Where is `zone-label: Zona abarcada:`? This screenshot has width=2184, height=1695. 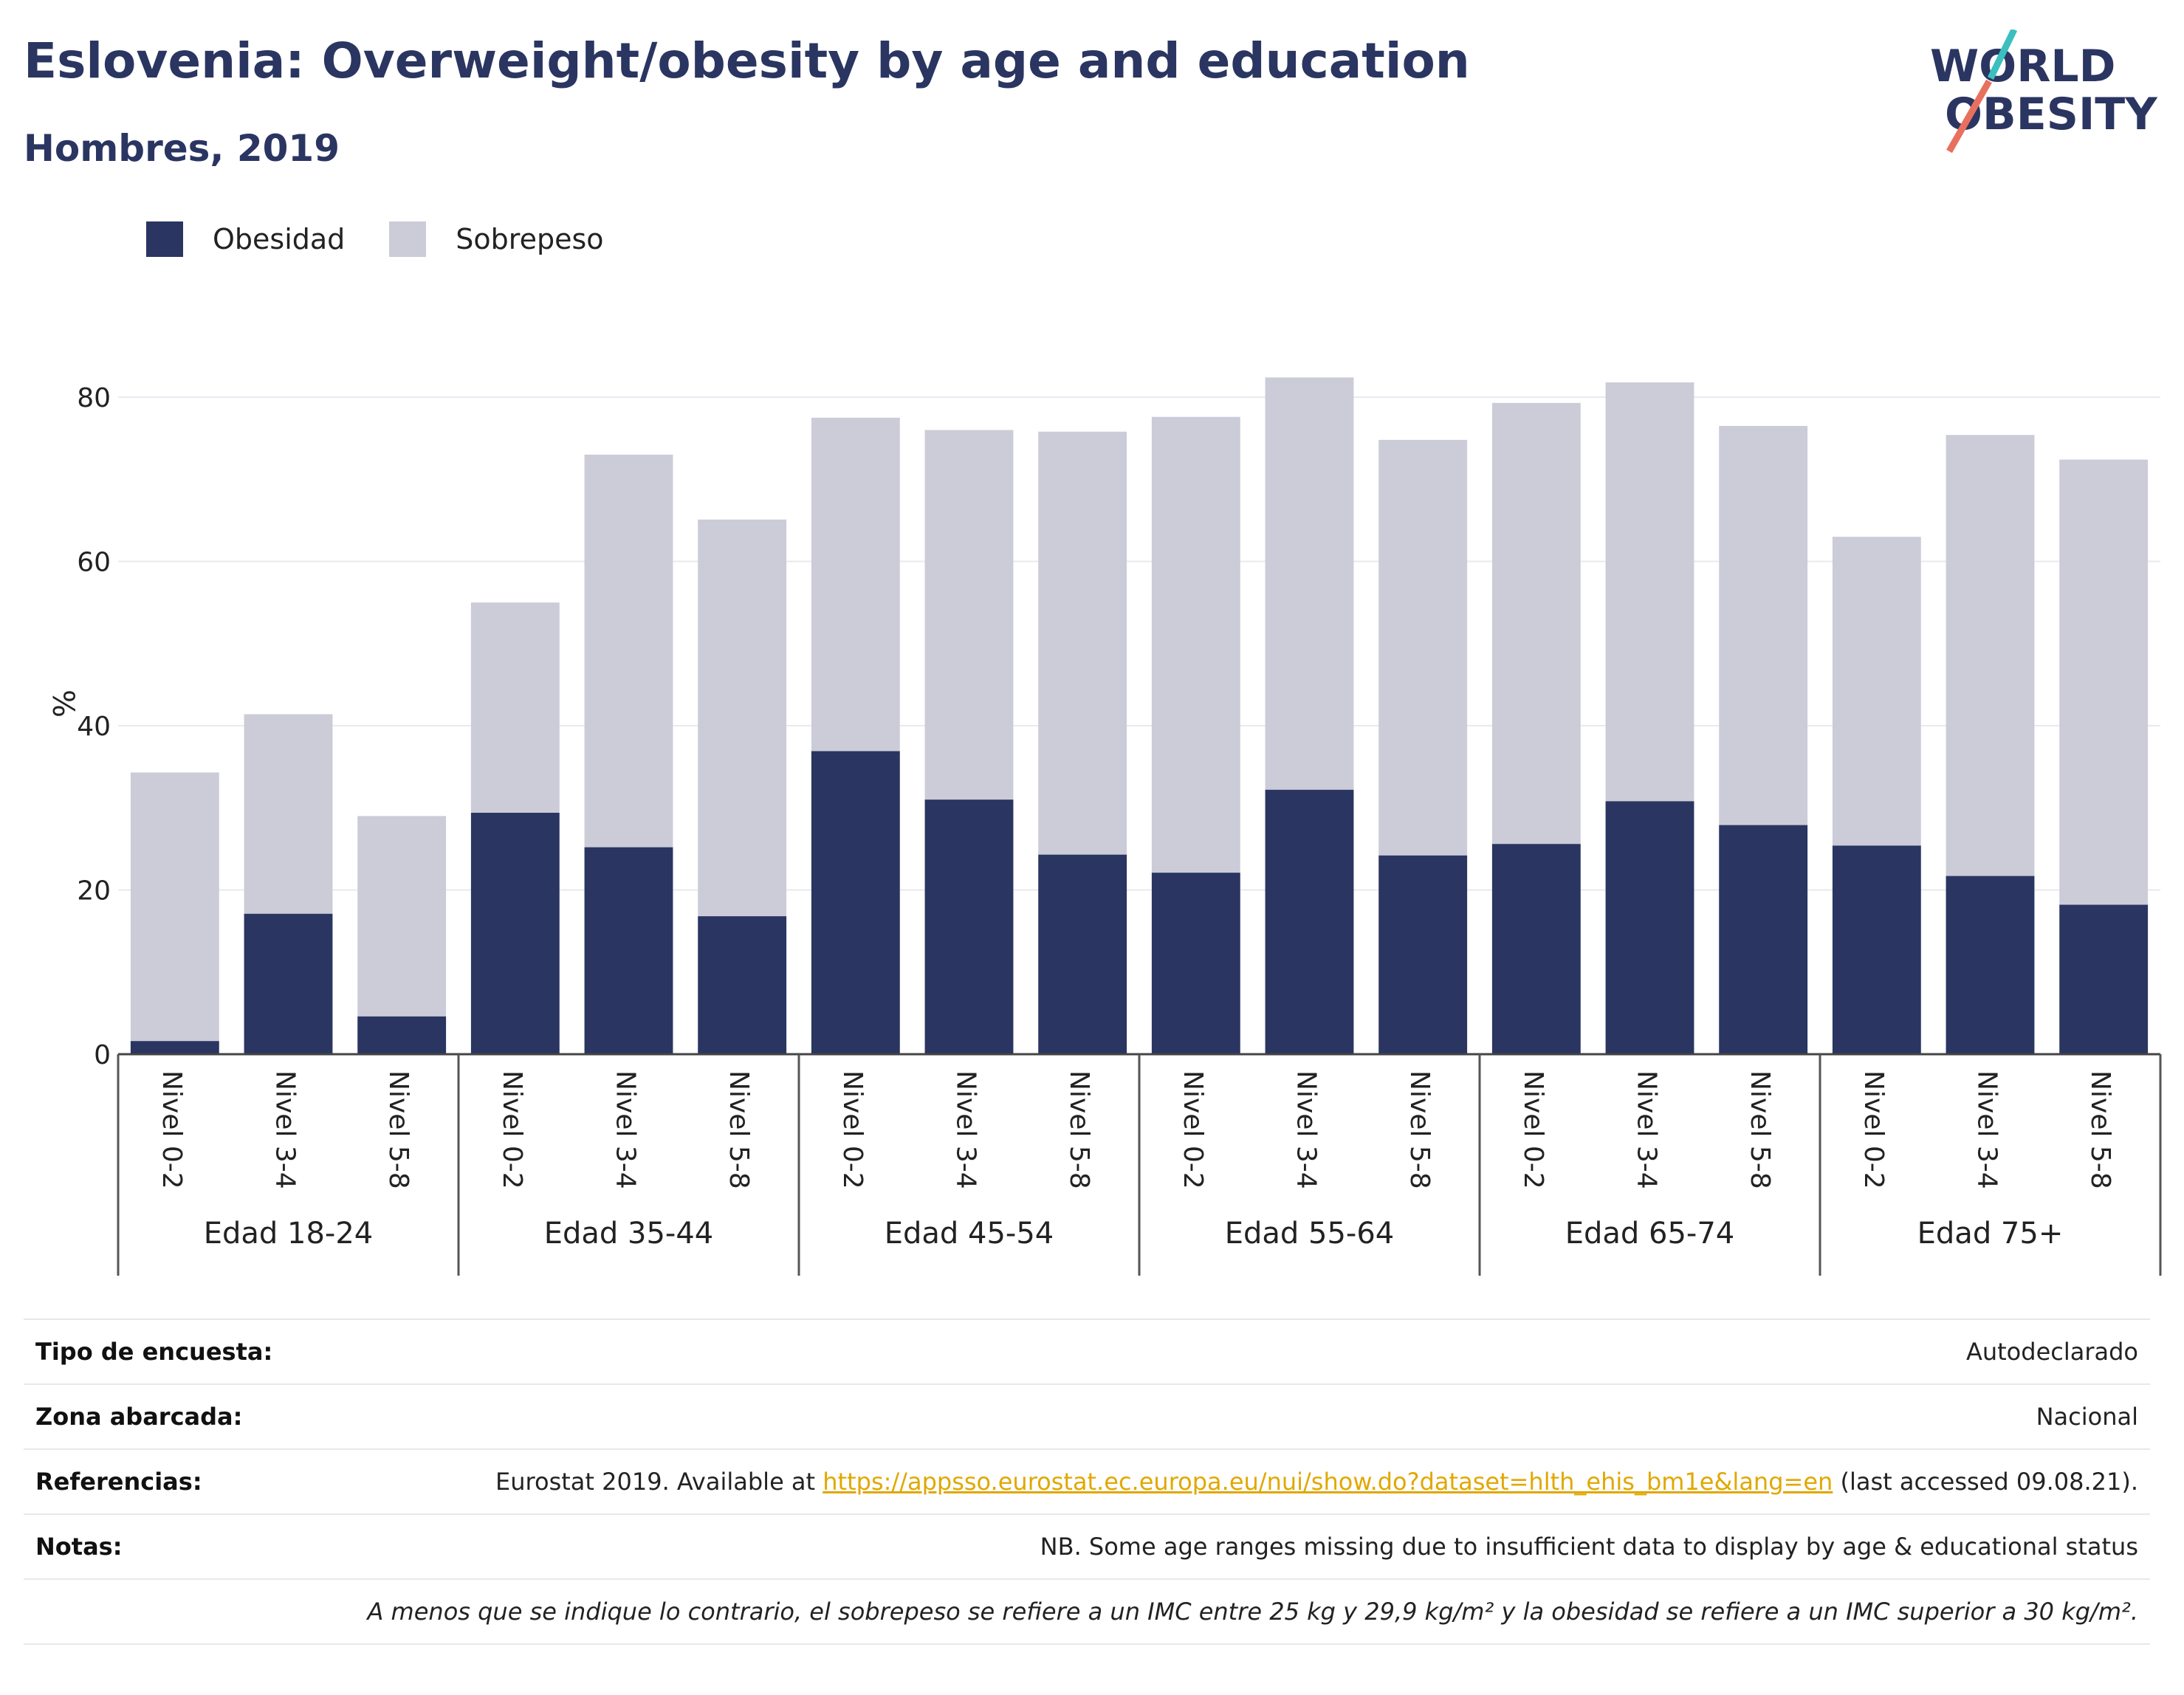 zone-label: Zona abarcada: is located at coordinates (220, 1416).